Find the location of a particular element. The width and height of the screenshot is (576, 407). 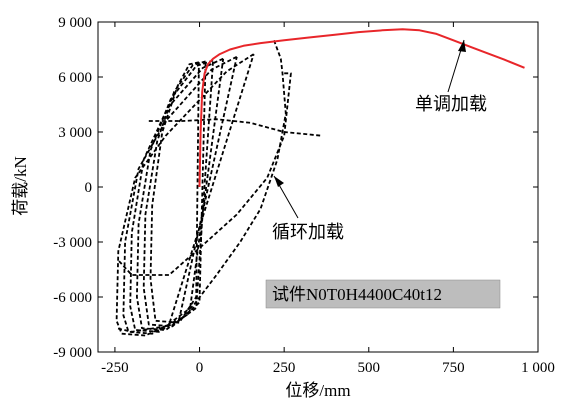

monotonic-arrowhead is located at coordinates (462, 46).